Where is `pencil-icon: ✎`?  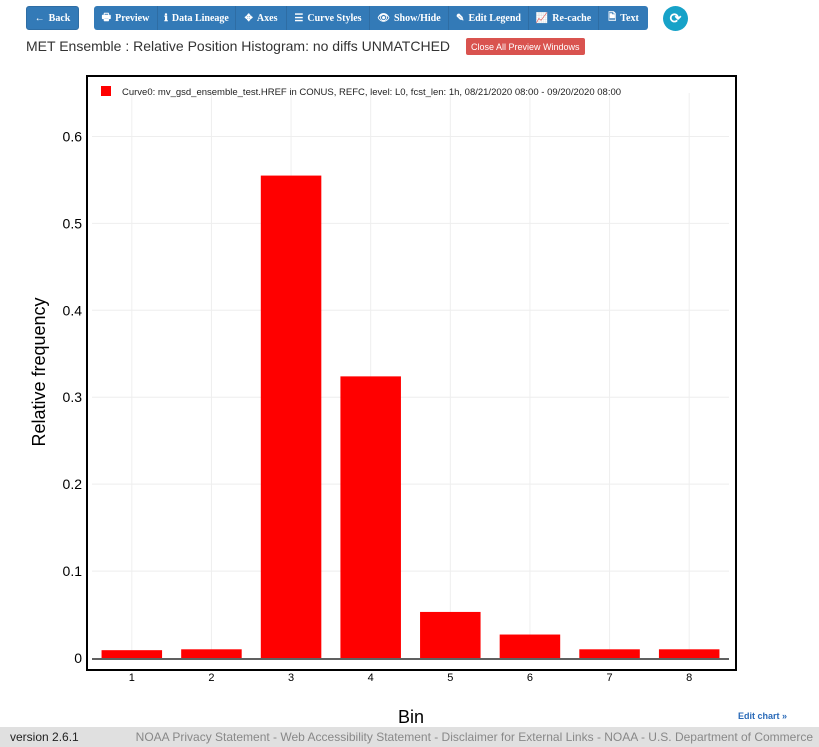
pencil-icon: ✎ is located at coordinates (460, 18).